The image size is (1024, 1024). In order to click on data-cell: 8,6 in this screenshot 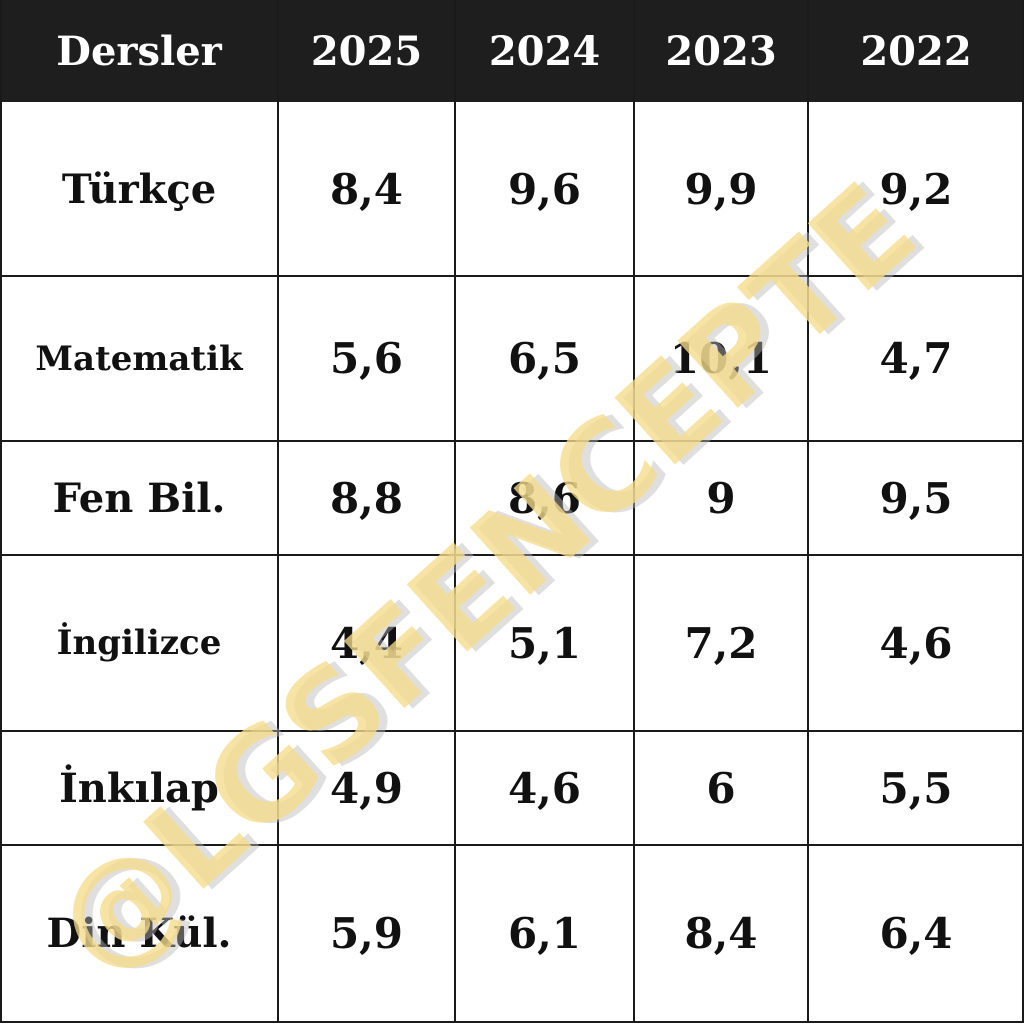, I will do `click(544, 498)`.